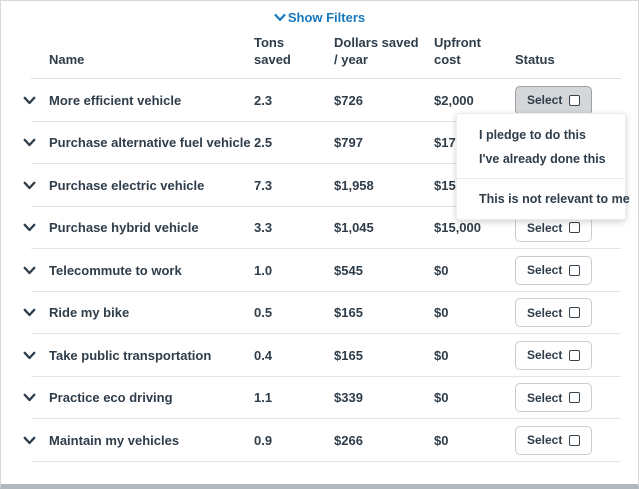  What do you see at coordinates (263, 440) in the screenshot?
I see `row-tons-saved: 0.9` at bounding box center [263, 440].